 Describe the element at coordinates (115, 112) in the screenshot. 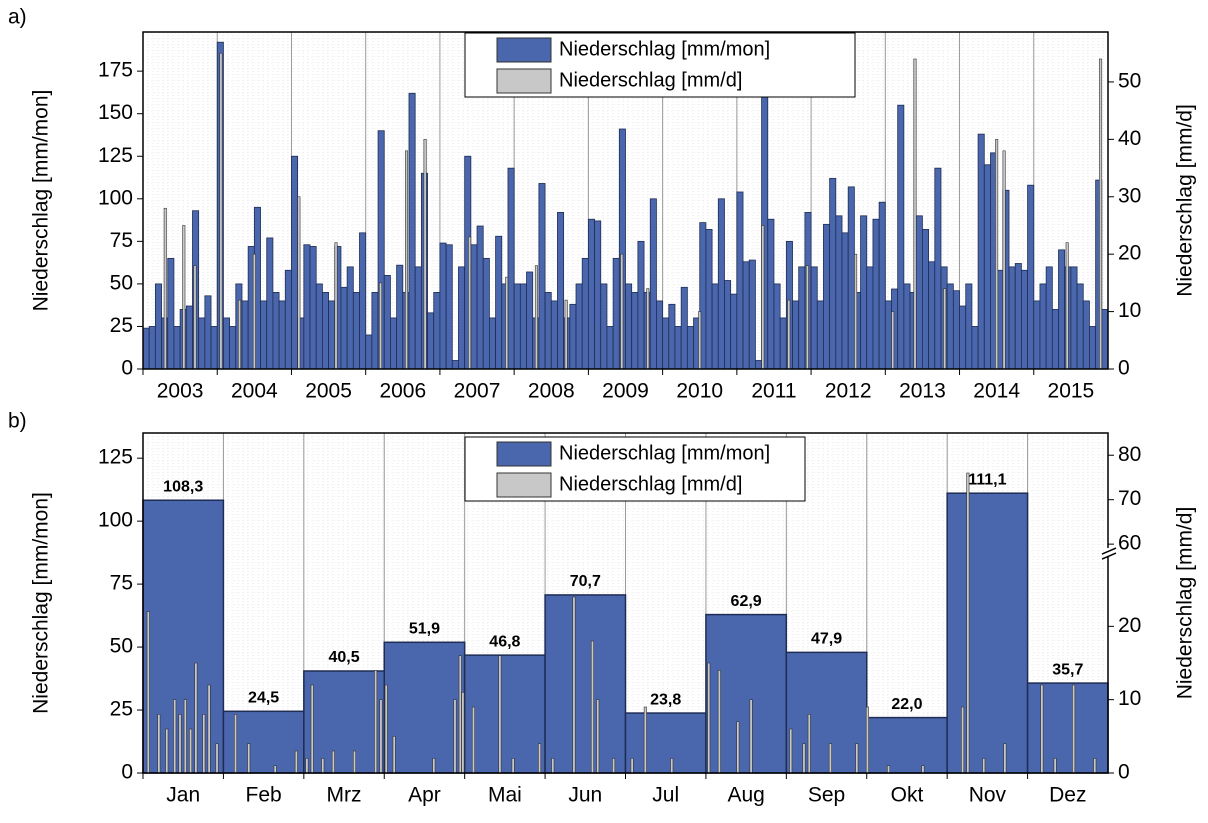

I see `y-tick-label: 150` at that location.